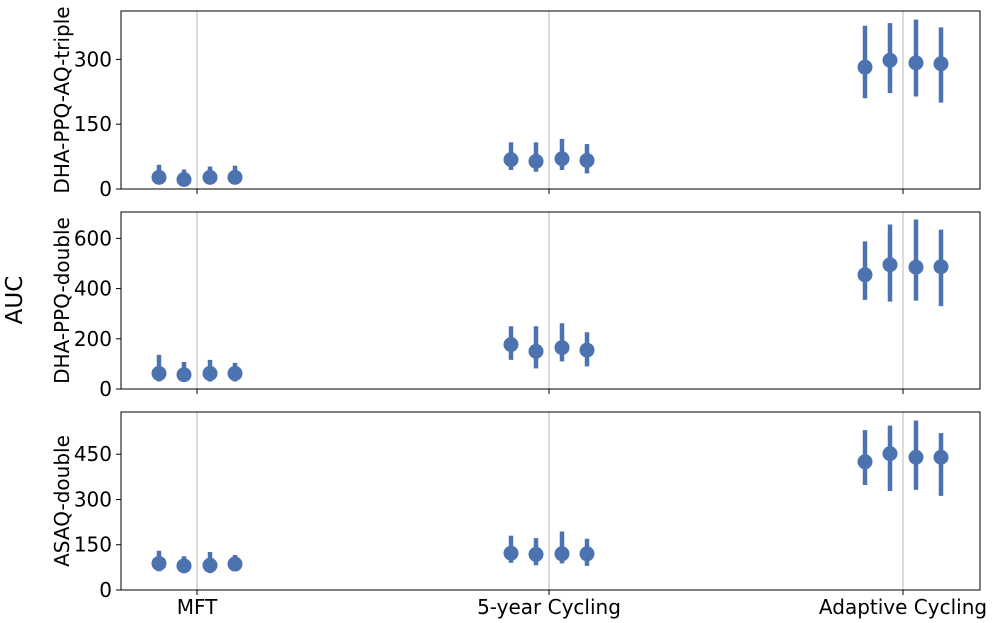  Describe the element at coordinates (197, 607) in the screenshot. I see `x-tick-label-1: MFT` at that location.